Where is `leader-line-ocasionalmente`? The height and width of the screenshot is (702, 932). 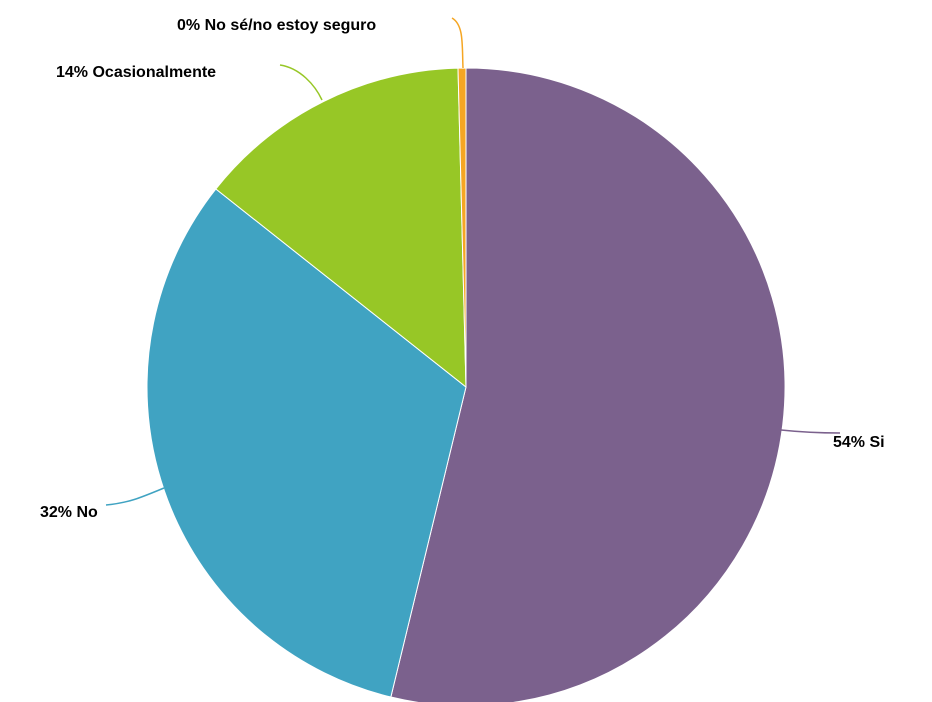 leader-line-ocasionalmente is located at coordinates (301, 82).